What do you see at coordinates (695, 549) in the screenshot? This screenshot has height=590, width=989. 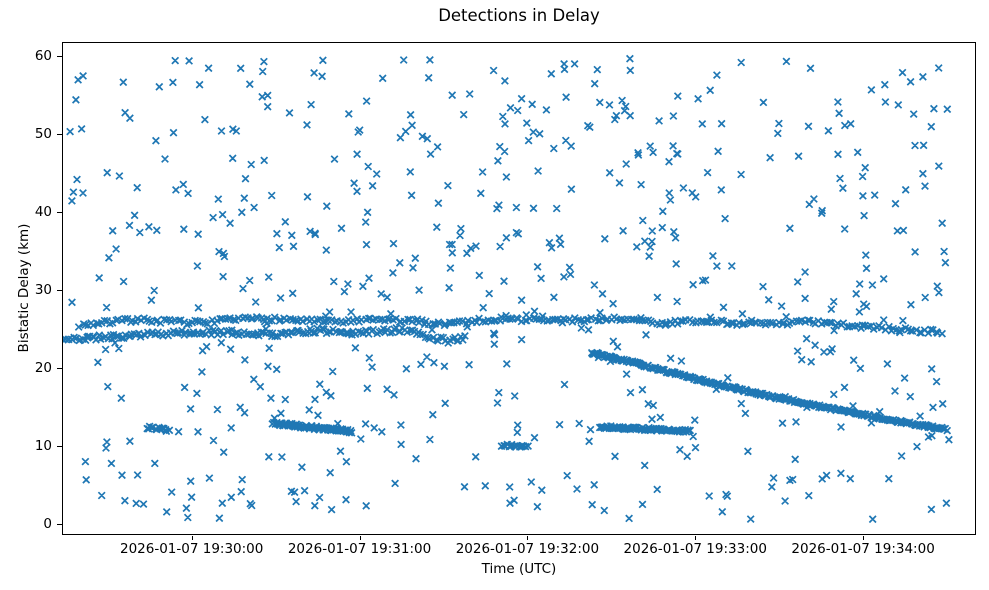 I see `x-tick-label: 2026-01-07 19:33:00` at bounding box center [695, 549].